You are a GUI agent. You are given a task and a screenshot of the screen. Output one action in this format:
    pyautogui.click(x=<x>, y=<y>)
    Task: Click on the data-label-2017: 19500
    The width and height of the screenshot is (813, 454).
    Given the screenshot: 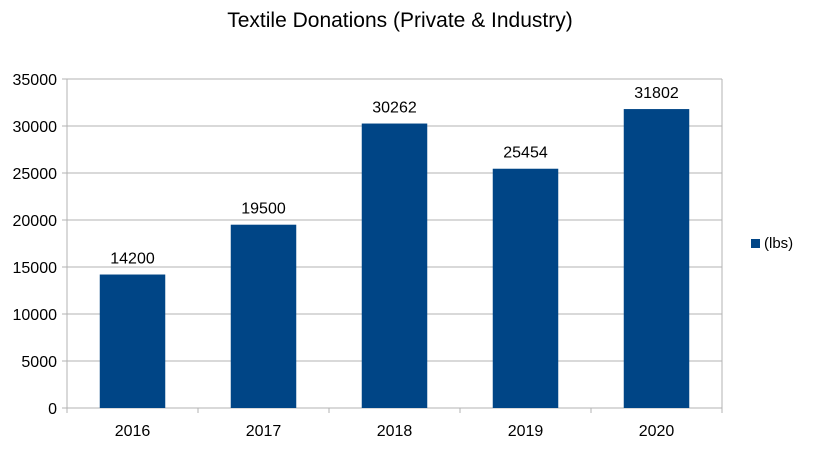 What is the action you would take?
    pyautogui.click(x=263, y=209)
    